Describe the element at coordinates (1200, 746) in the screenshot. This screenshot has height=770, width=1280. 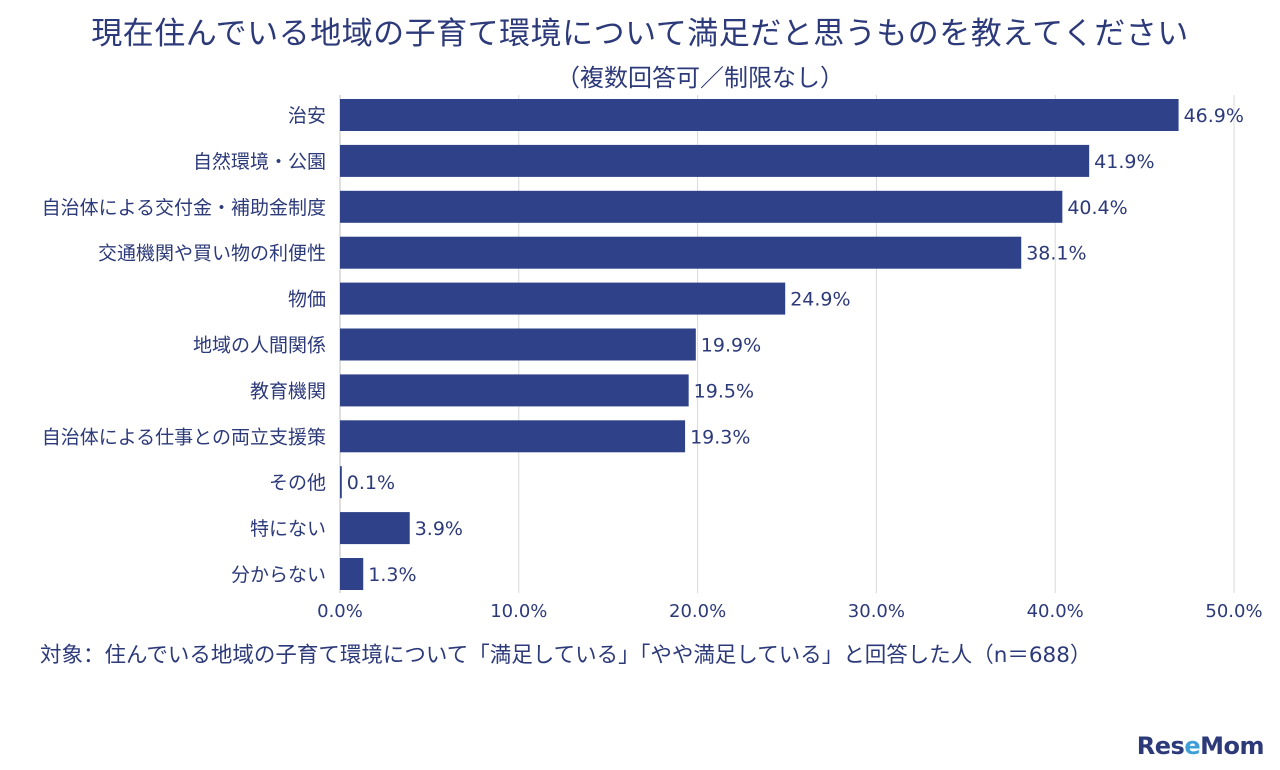
I see `resemom-logo: ReseMom` at that location.